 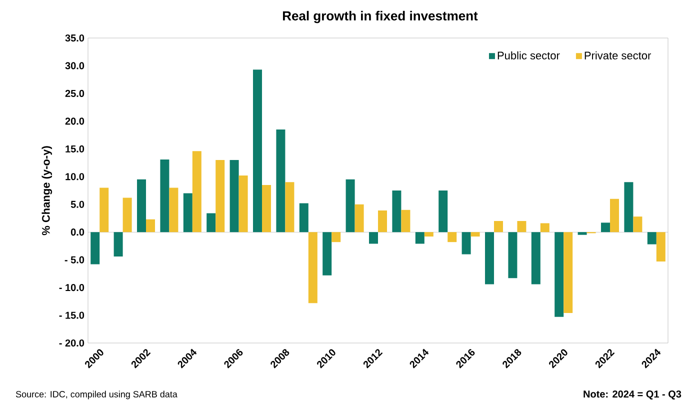 What do you see at coordinates (633, 395) in the screenshot?
I see `text: Note: 2024 = Q1 - Q3` at bounding box center [633, 395].